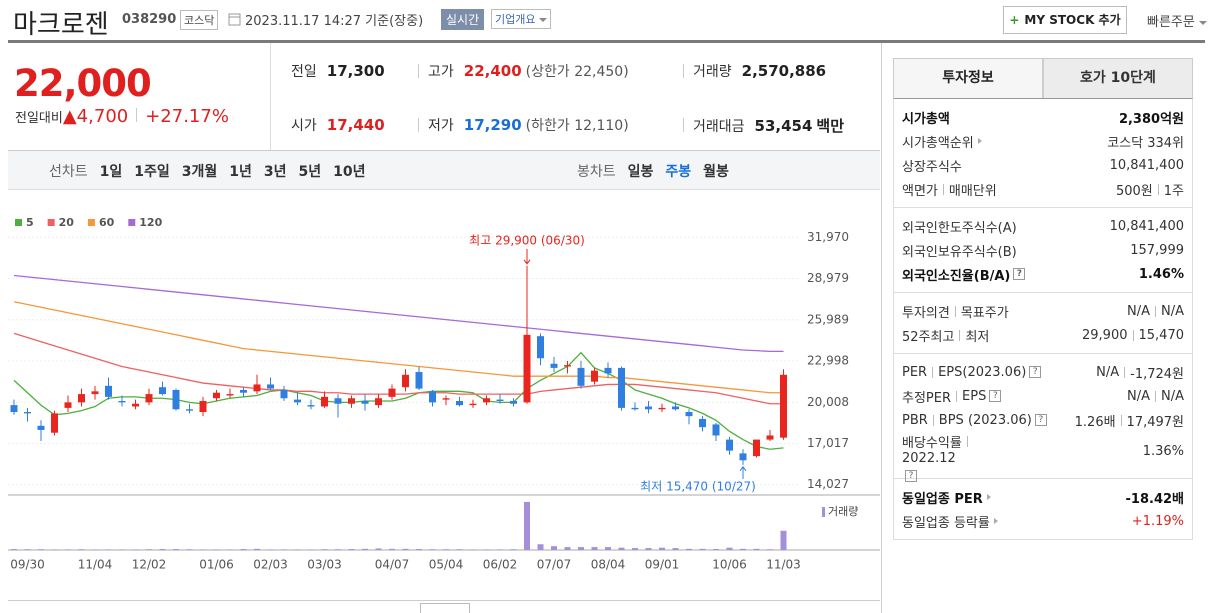 This screenshot has width=1215, height=613. What do you see at coordinates (949, 189) in the screenshot?
I see `info-label: 액면가 매매단위` at bounding box center [949, 189].